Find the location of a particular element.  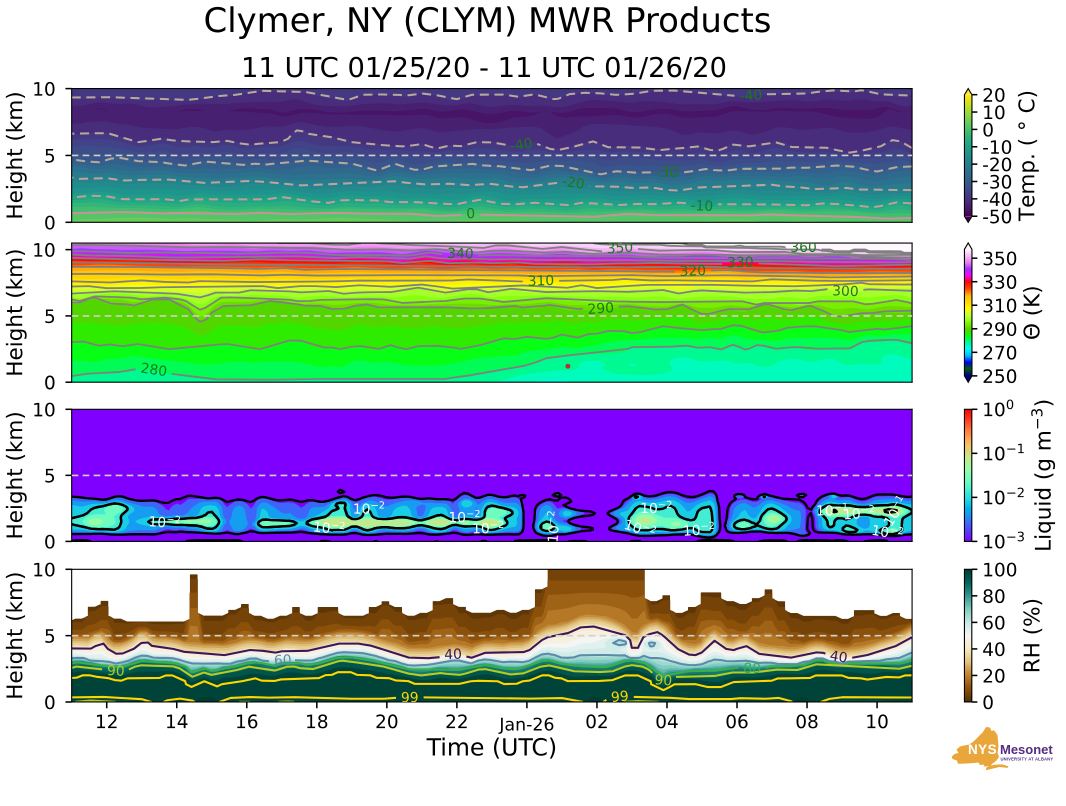

svg-text: NYS is located at coordinates (982, 749).